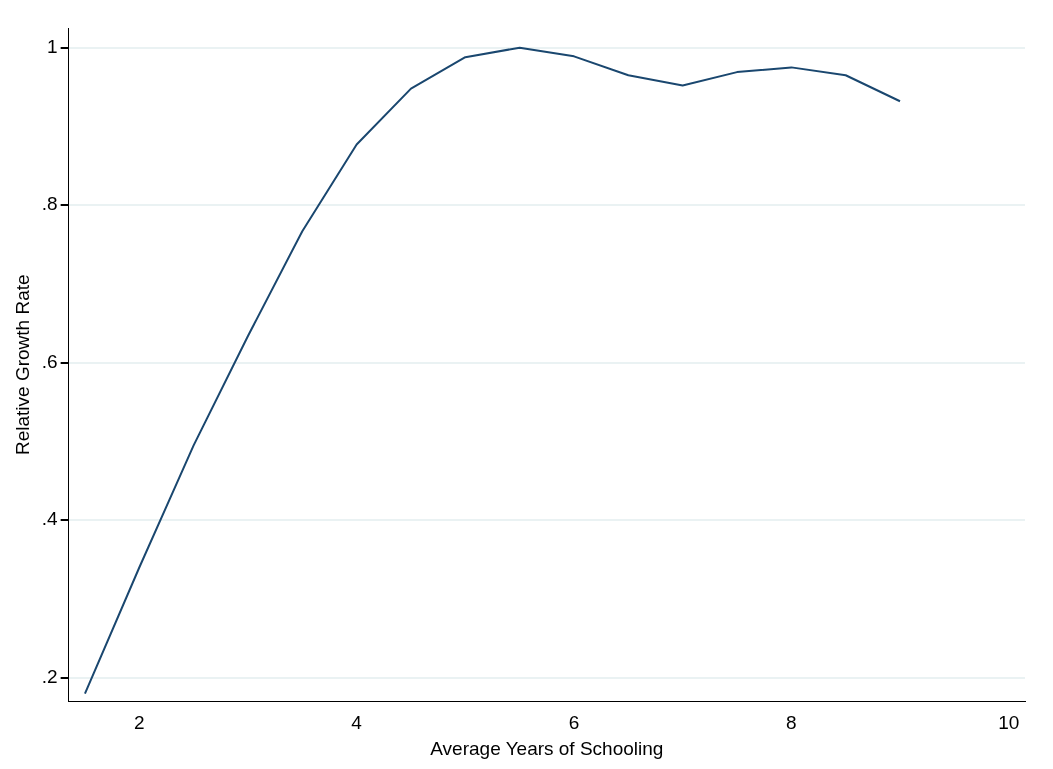  Describe the element at coordinates (49, 204) in the screenshot. I see `y-tick-label: .8` at that location.